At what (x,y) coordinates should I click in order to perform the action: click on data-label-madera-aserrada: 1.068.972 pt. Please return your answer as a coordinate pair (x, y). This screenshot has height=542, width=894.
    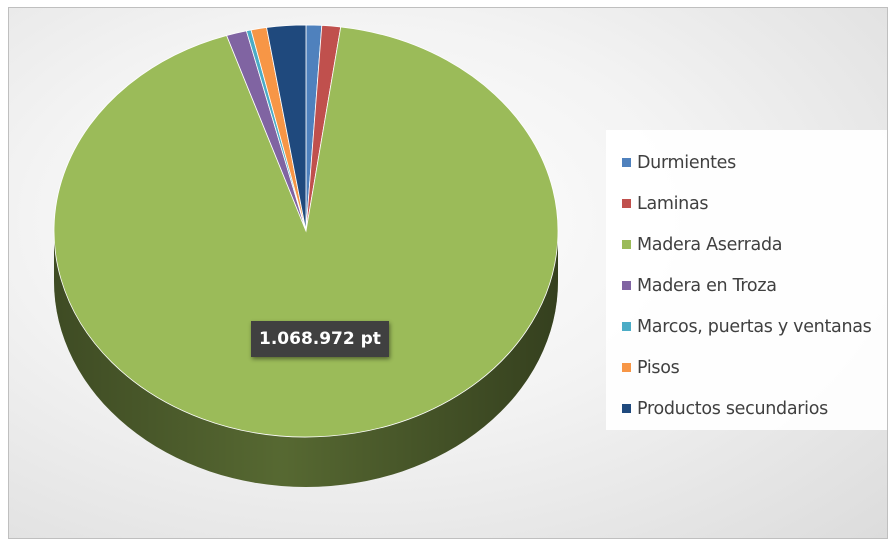
    Looking at the image, I should click on (320, 339).